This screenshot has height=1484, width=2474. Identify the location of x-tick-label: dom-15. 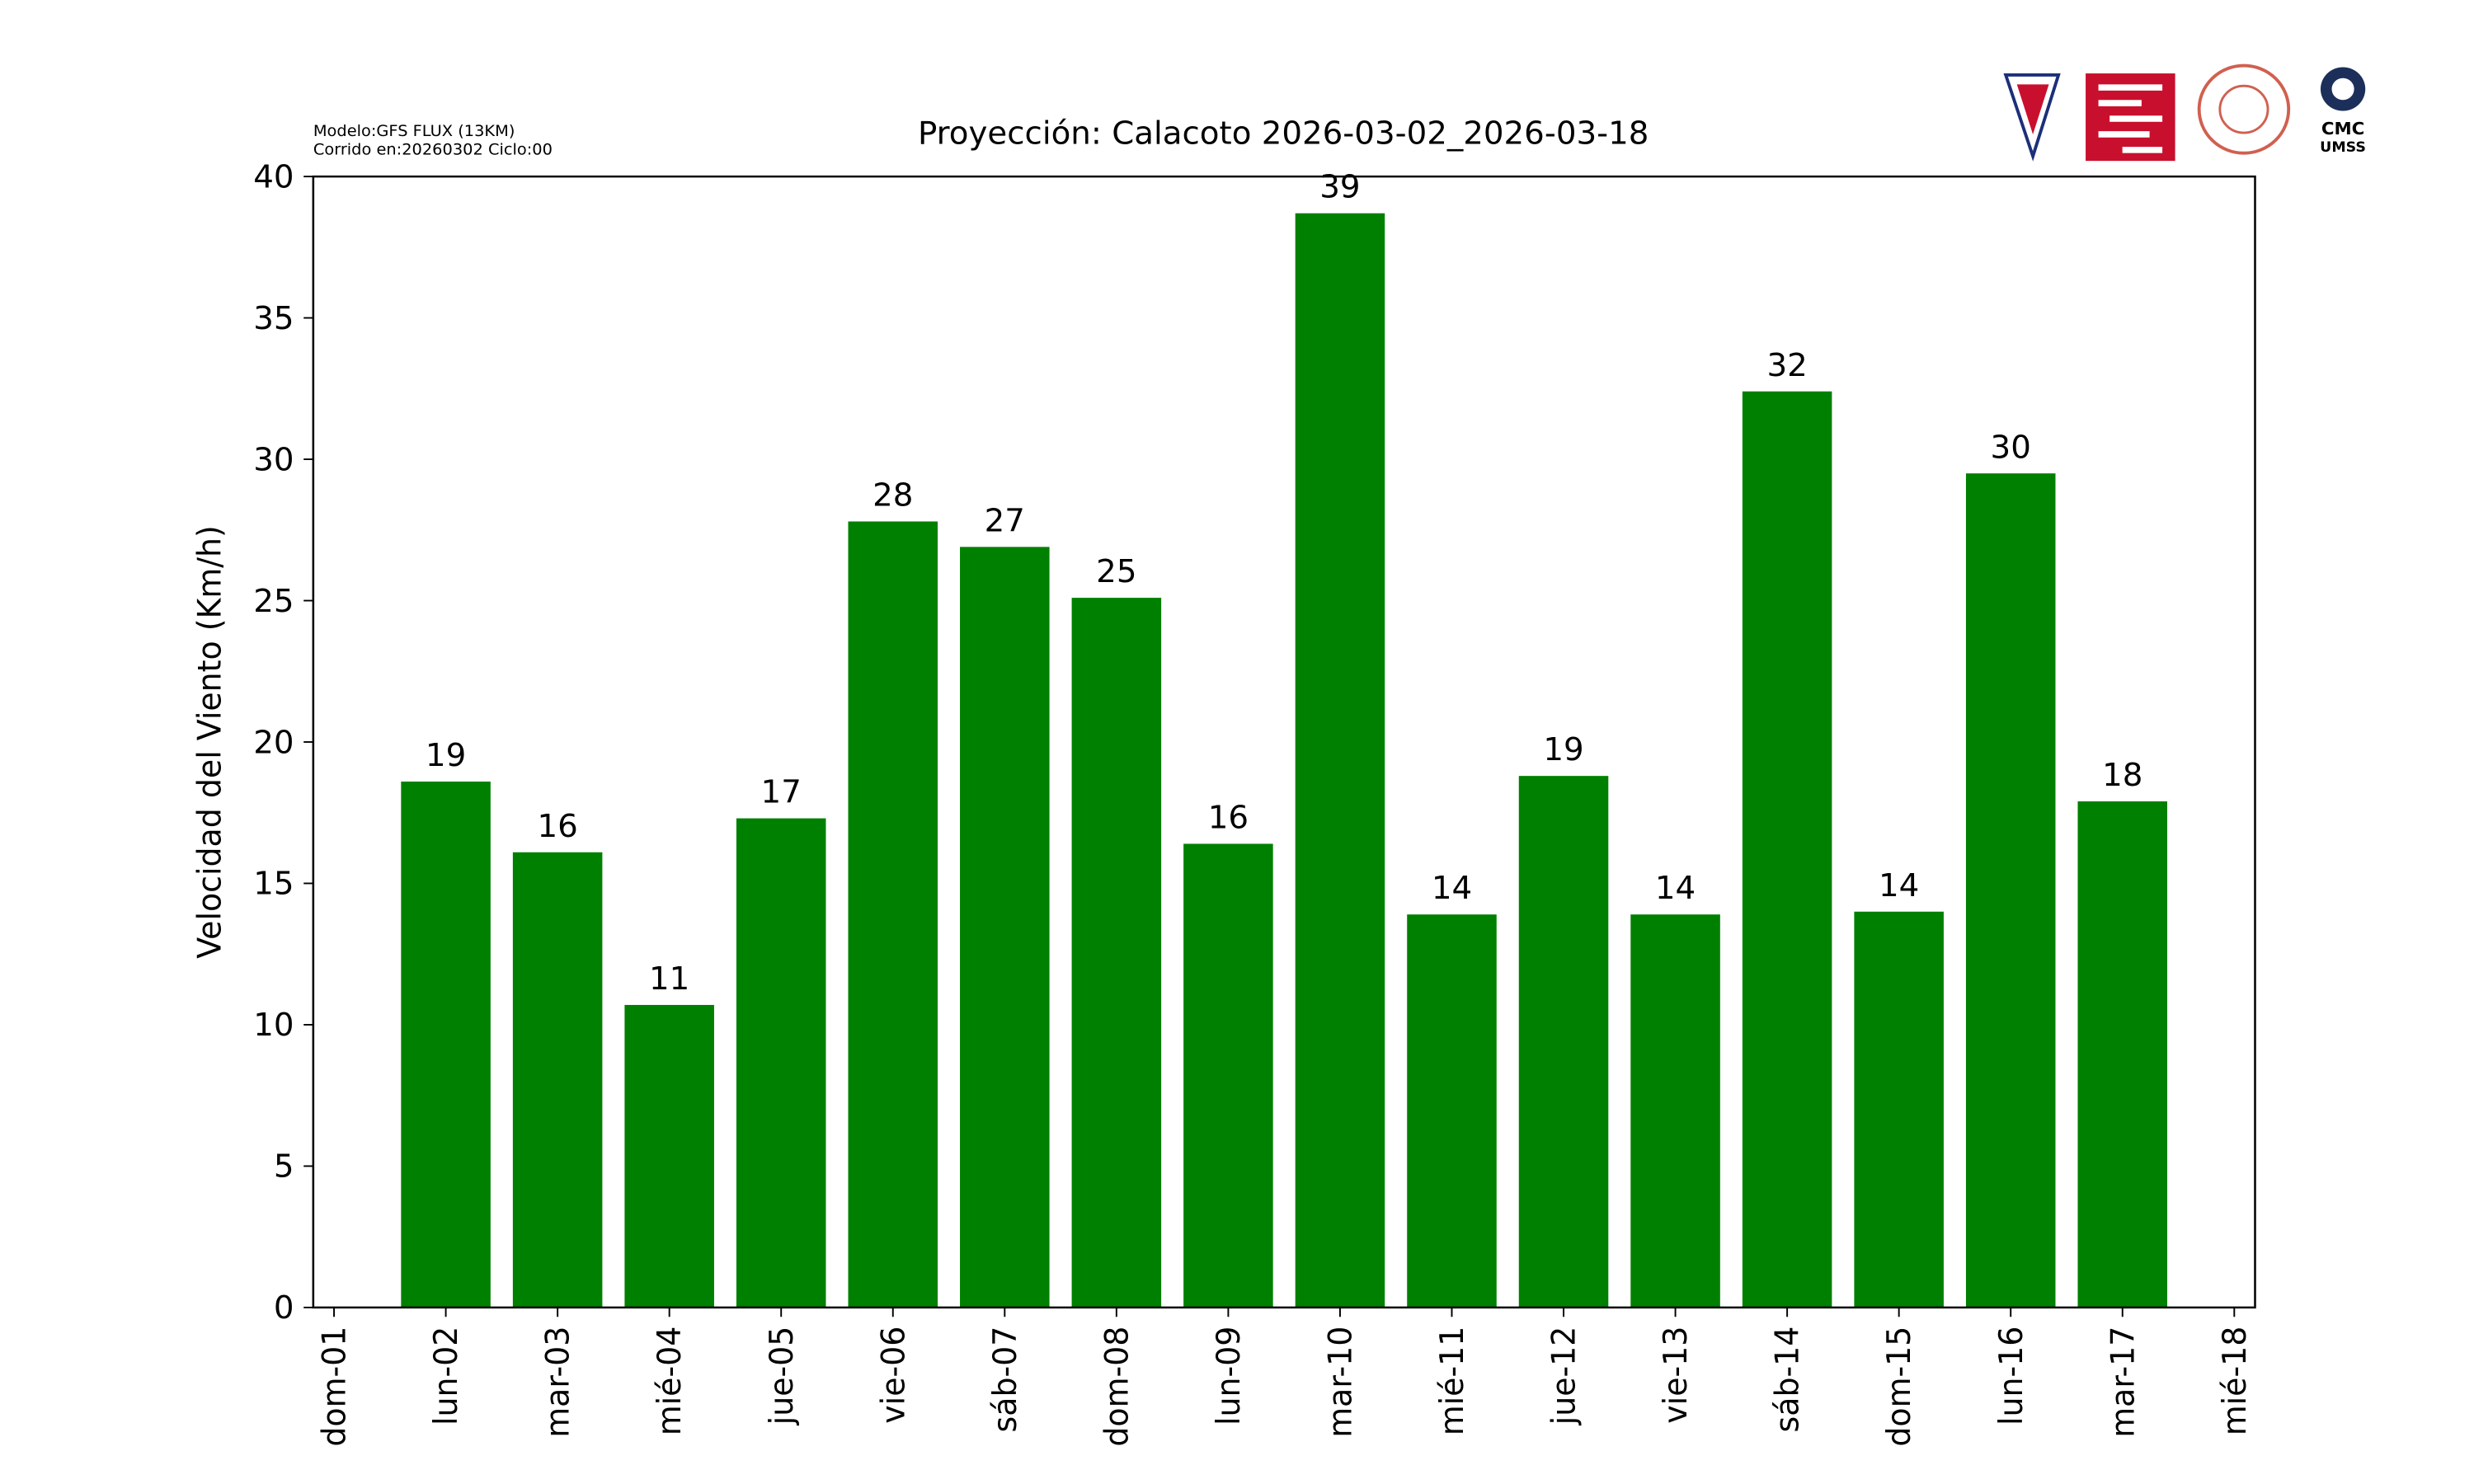
(1900, 1387).